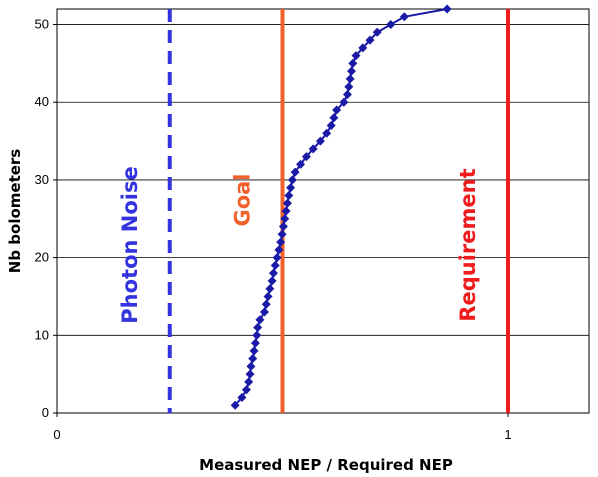 This screenshot has width=598, height=477. I want to click on x-tick-label-0: 0, so click(56, 434).